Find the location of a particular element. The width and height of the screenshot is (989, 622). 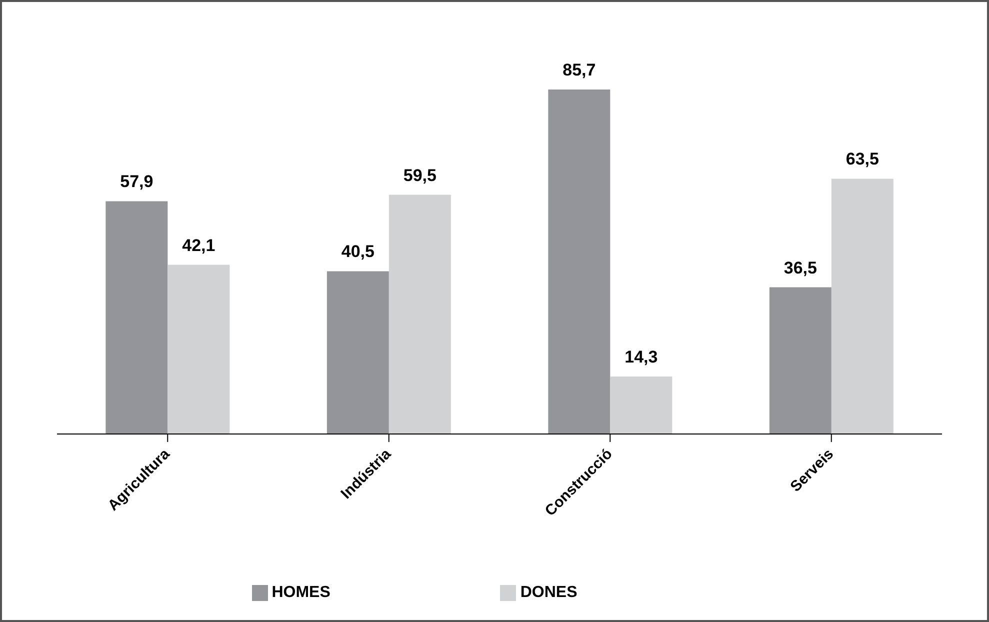

data-label: 40,5 is located at coordinates (357, 252).